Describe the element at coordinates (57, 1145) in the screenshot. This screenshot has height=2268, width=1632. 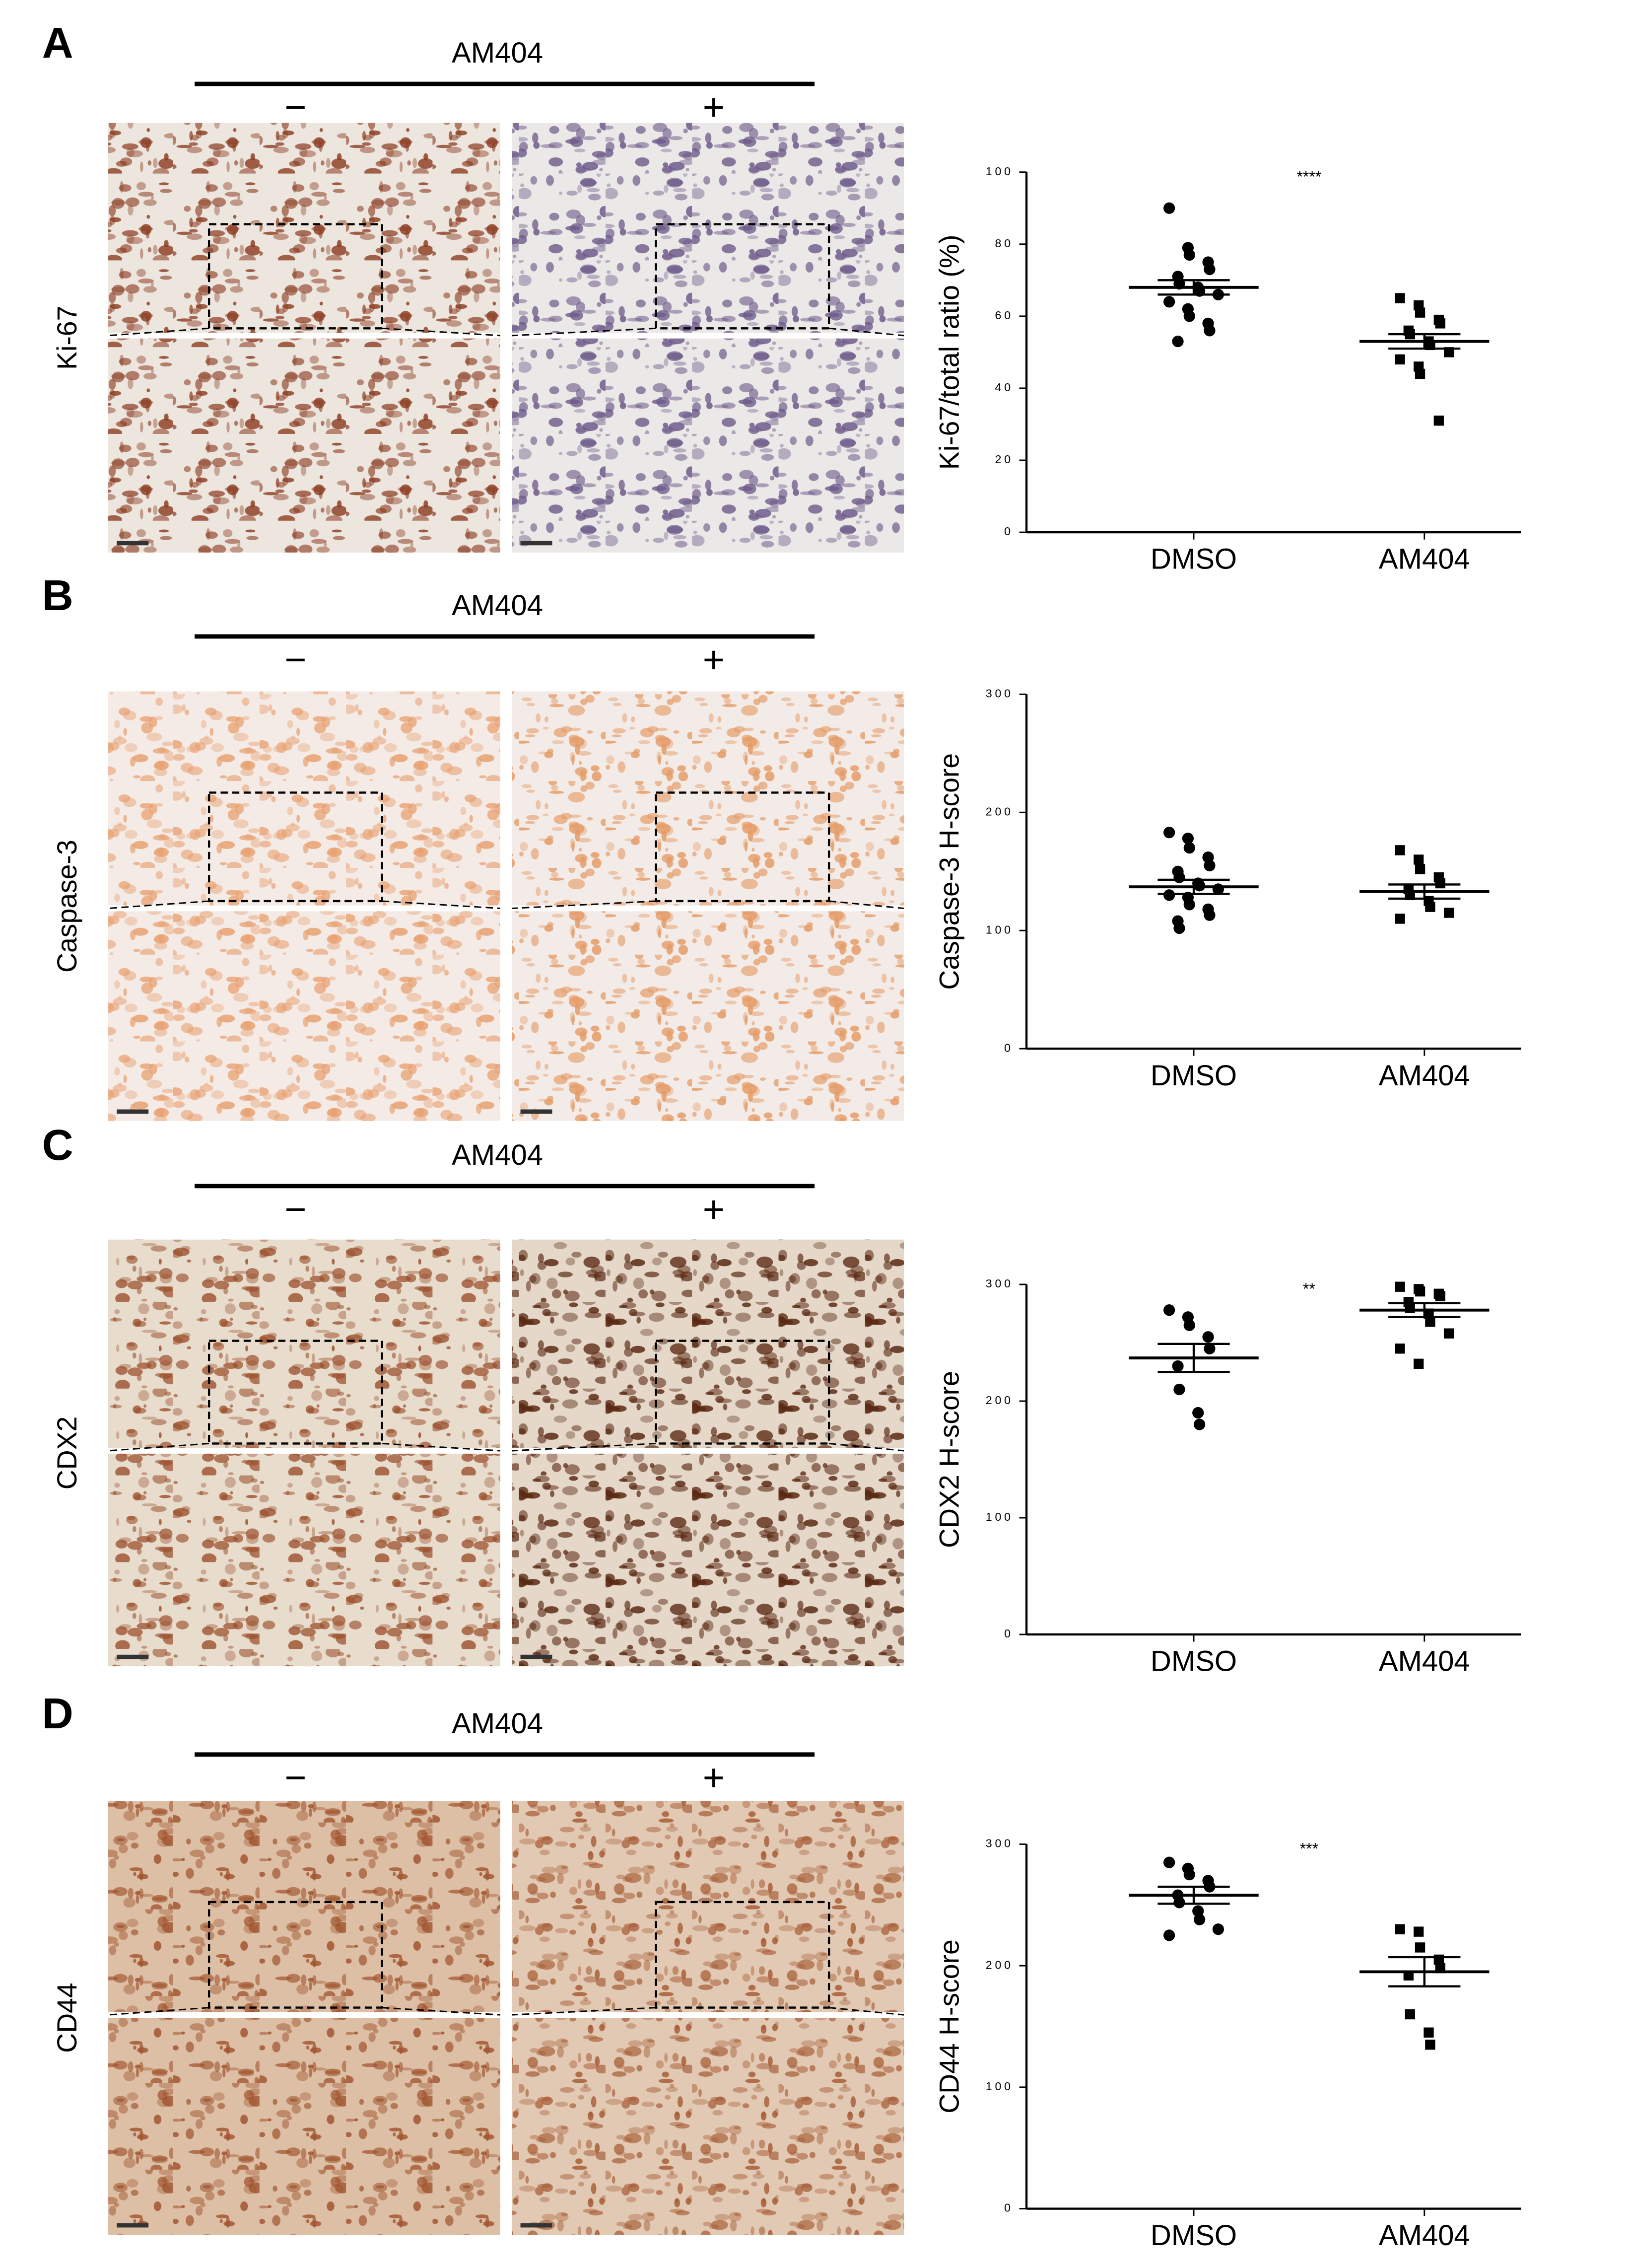
I see `panel-letter: C` at that location.